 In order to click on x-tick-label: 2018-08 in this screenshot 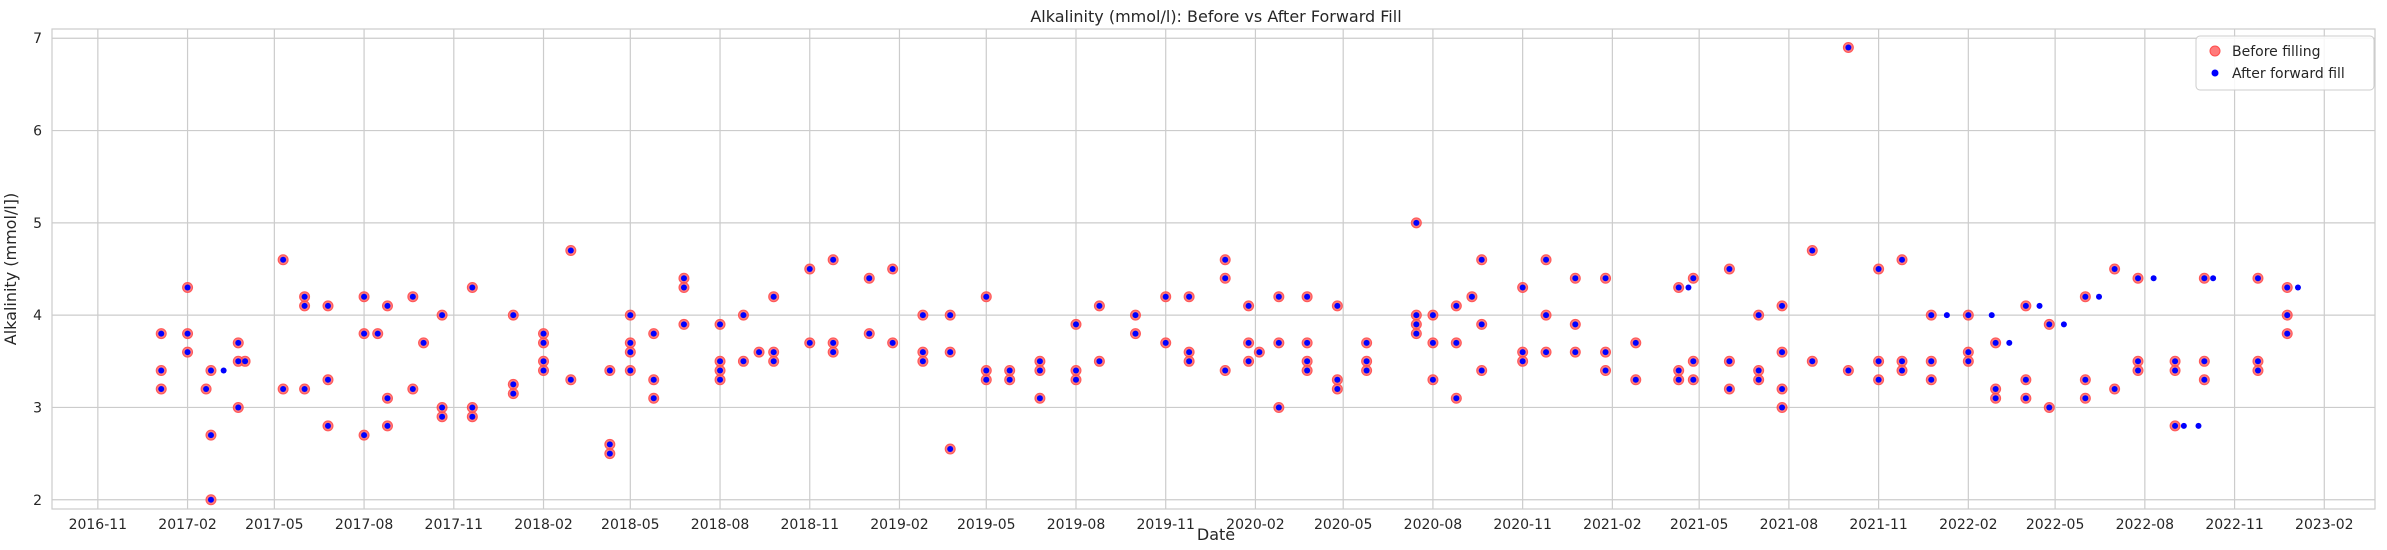, I will do `click(720, 525)`.